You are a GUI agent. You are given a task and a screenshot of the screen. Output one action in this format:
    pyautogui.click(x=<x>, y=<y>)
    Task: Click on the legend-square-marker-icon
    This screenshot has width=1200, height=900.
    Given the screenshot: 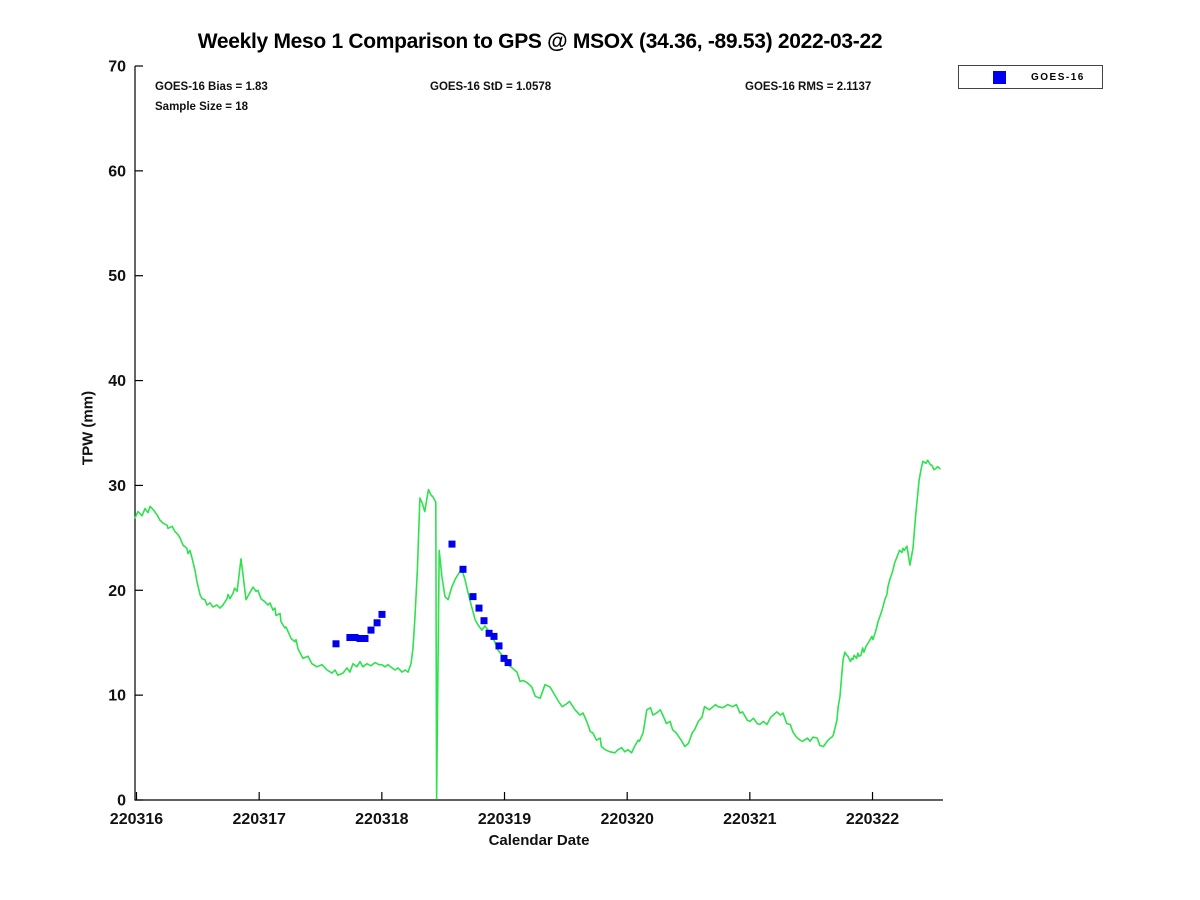 What is the action you would take?
    pyautogui.click(x=999, y=77)
    